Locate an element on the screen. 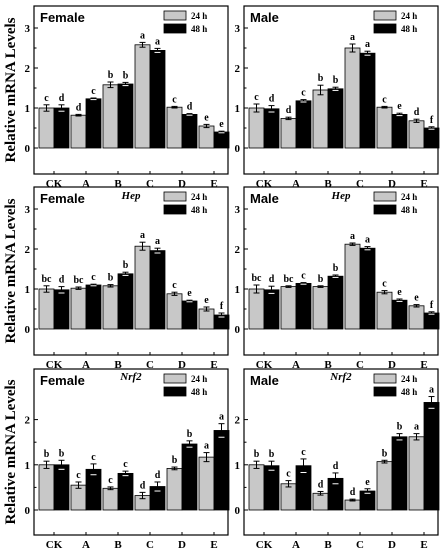  bar-48h-e is located at coordinates (431, 321).